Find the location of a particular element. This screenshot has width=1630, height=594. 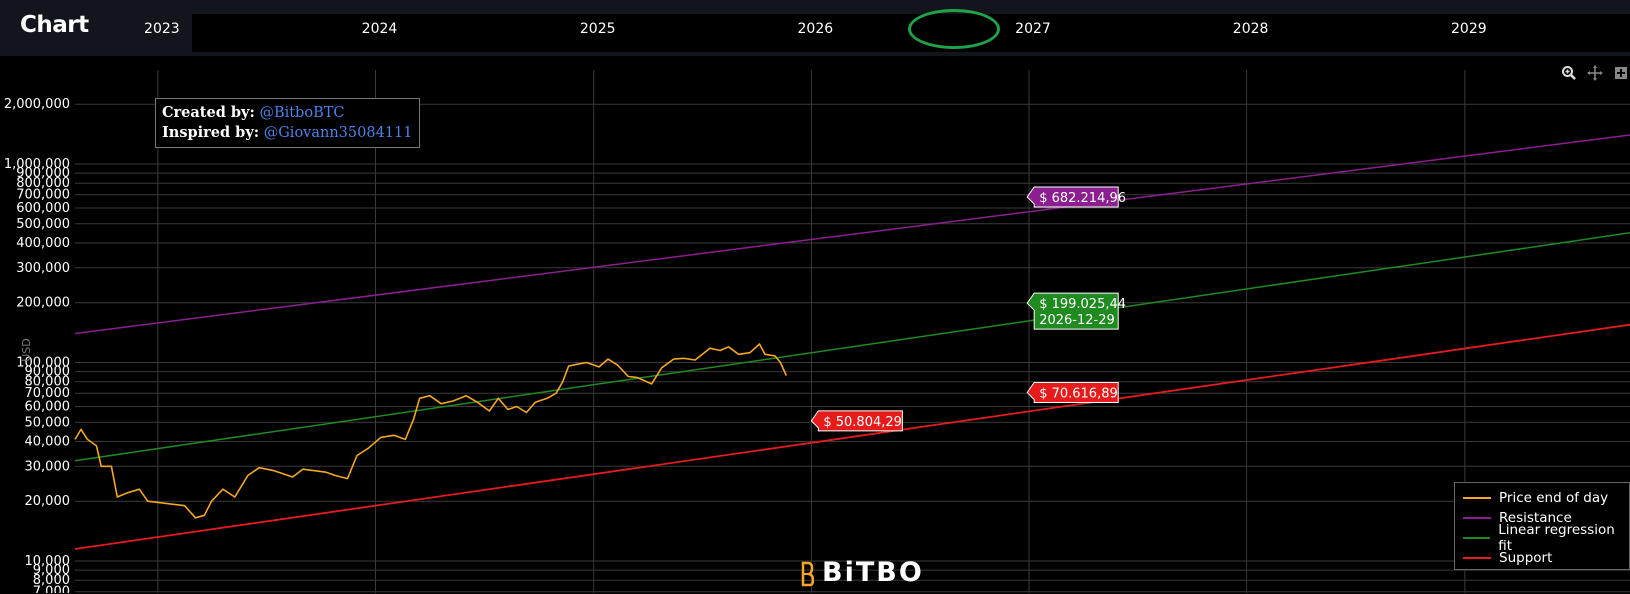

year-tab-2027: 2027 is located at coordinates (1033, 29).